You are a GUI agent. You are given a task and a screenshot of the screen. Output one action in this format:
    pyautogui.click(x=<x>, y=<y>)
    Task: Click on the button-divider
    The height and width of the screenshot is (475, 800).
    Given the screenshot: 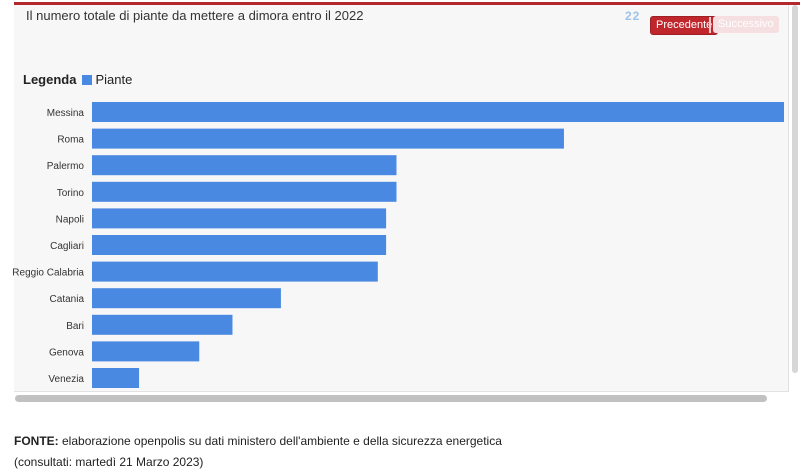 What is the action you would take?
    pyautogui.click(x=710, y=25)
    